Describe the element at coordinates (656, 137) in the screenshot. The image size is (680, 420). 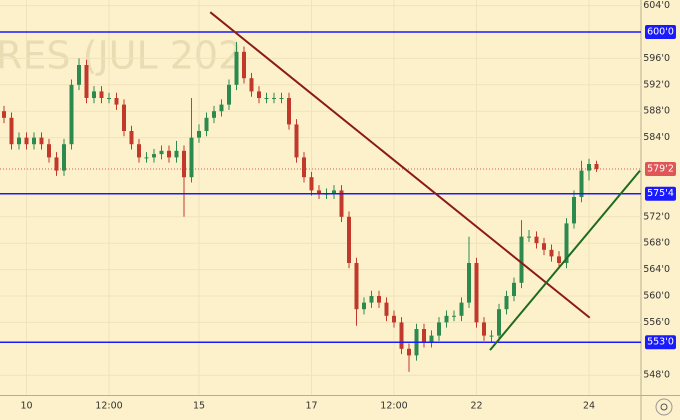
I see `y-tick-label: 584'0` at that location.